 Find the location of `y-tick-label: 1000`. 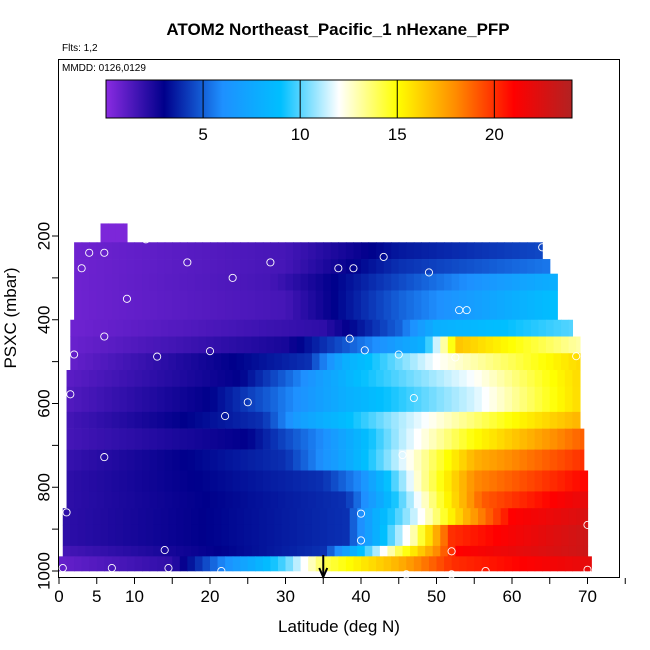

y-tick-label: 1000 is located at coordinates (44, 571).